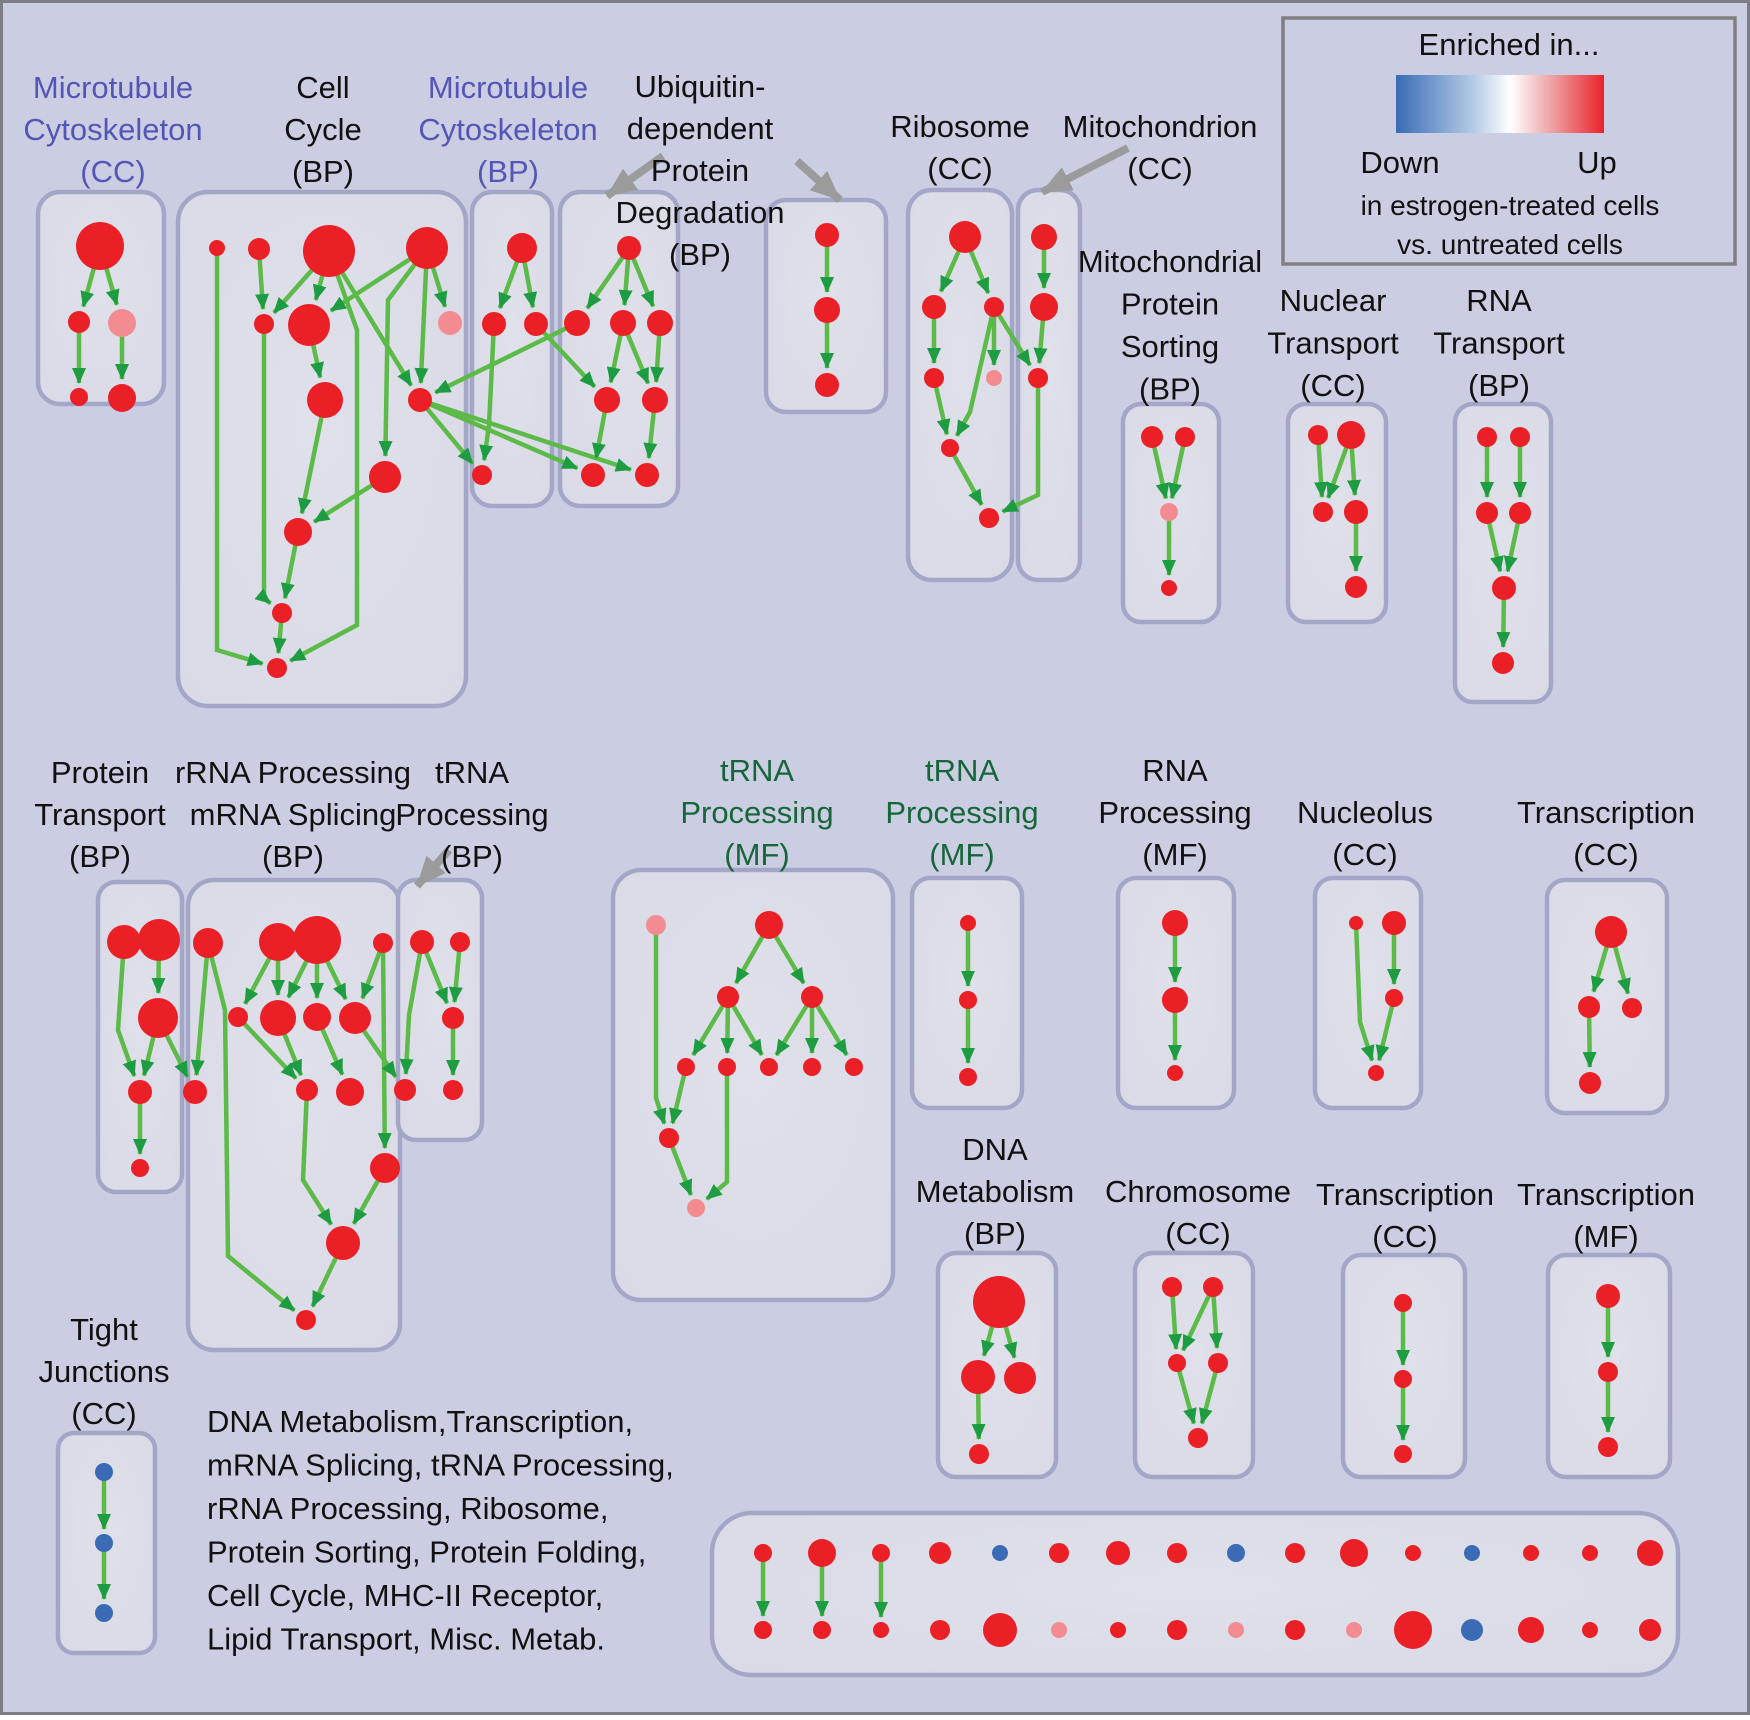 The height and width of the screenshot is (1720, 1750). I want to click on node-w9t, so click(1236, 1553).